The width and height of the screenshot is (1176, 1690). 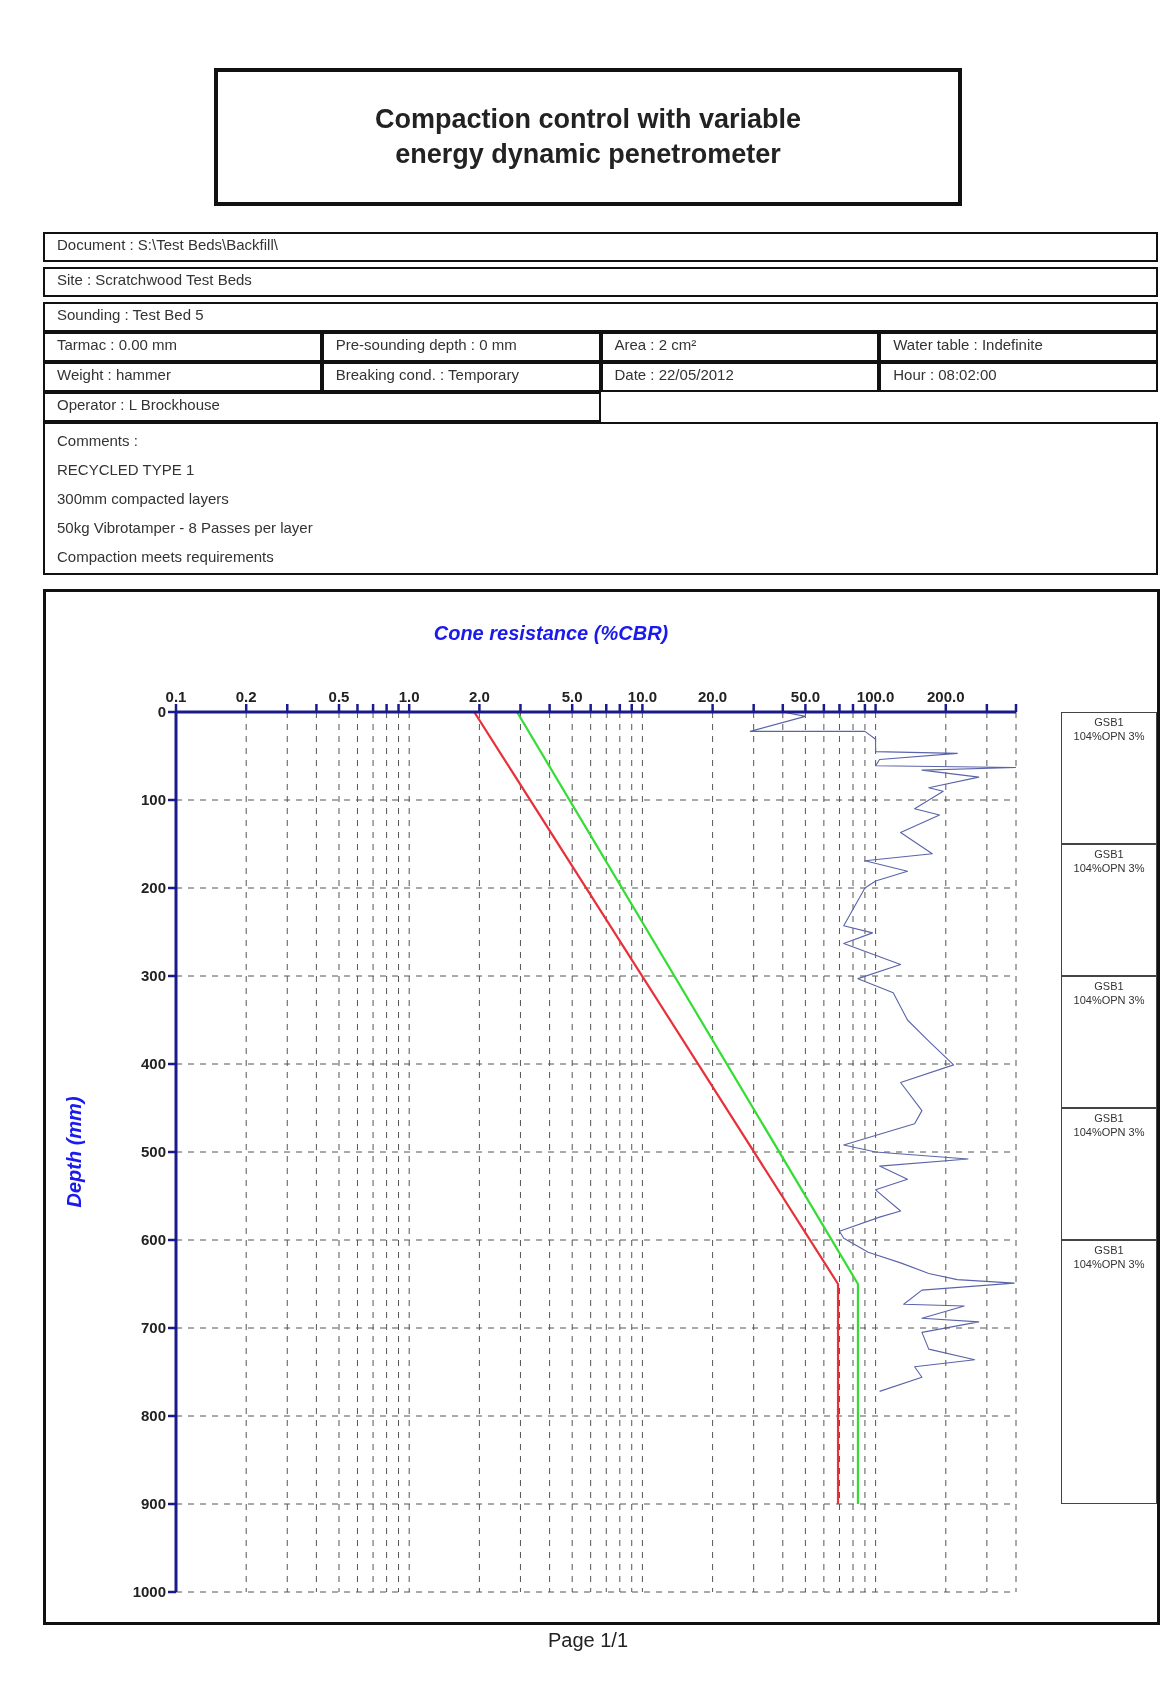 What do you see at coordinates (642, 697) in the screenshot?
I see `x-tick-label: 10.0` at bounding box center [642, 697].